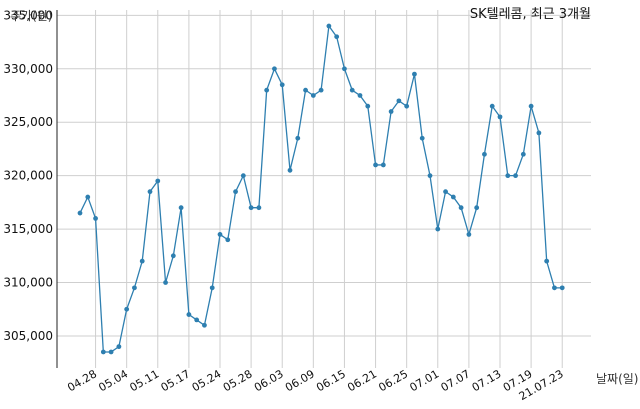 The image size is (640, 409). What do you see at coordinates (113, 380) in the screenshot?
I see `x-tick-label: 05.04` at bounding box center [113, 380].